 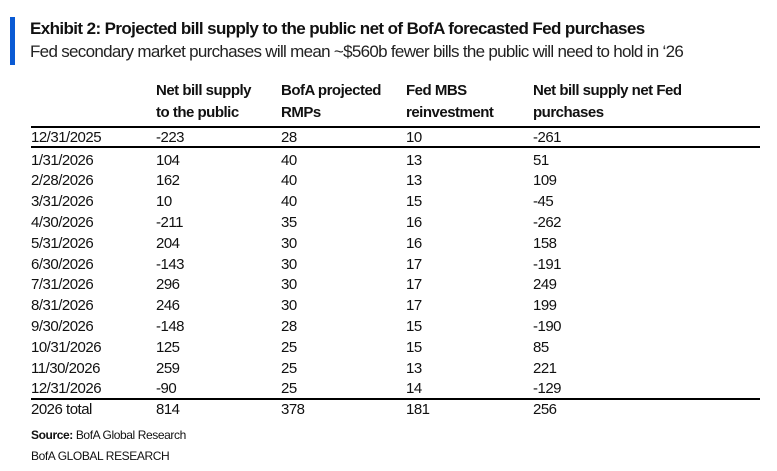 I want to click on table-cell: -262, so click(x=547, y=222).